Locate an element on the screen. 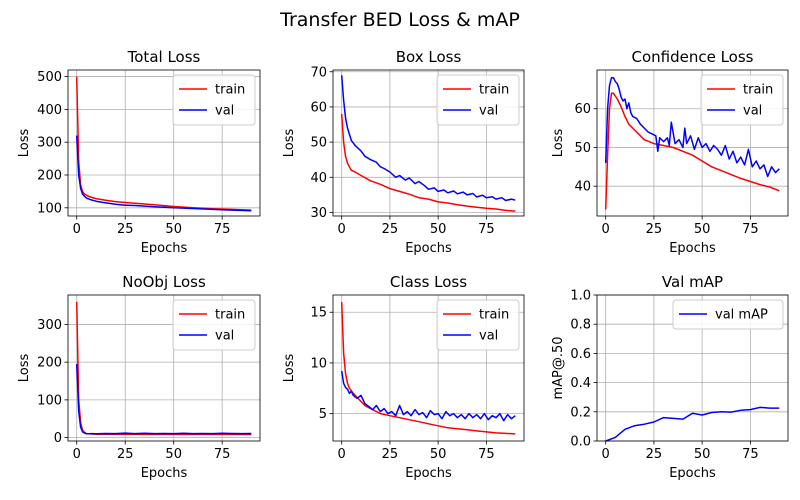 This screenshot has height=500, width=800. y-tick-label: 10 is located at coordinates (318, 363).